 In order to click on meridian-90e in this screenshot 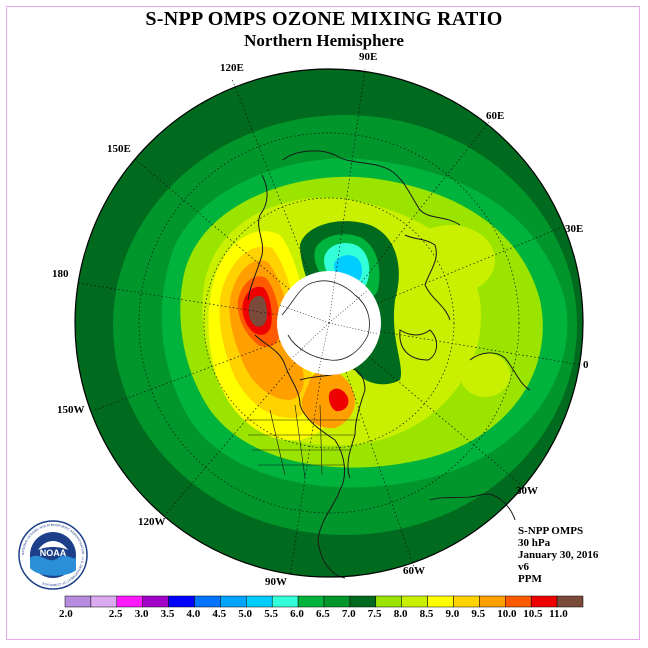, I will do `click(347, 196)`.